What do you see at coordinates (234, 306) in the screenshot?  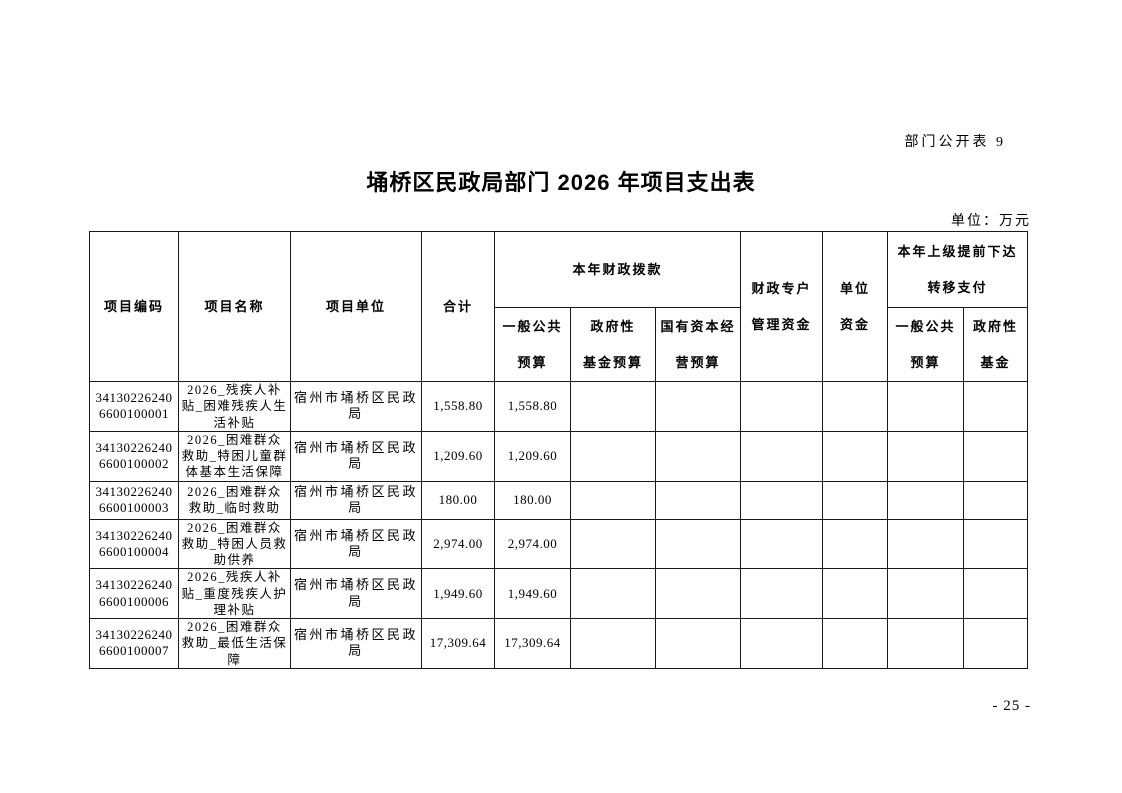 I see `header-project-name: 项目名称` at bounding box center [234, 306].